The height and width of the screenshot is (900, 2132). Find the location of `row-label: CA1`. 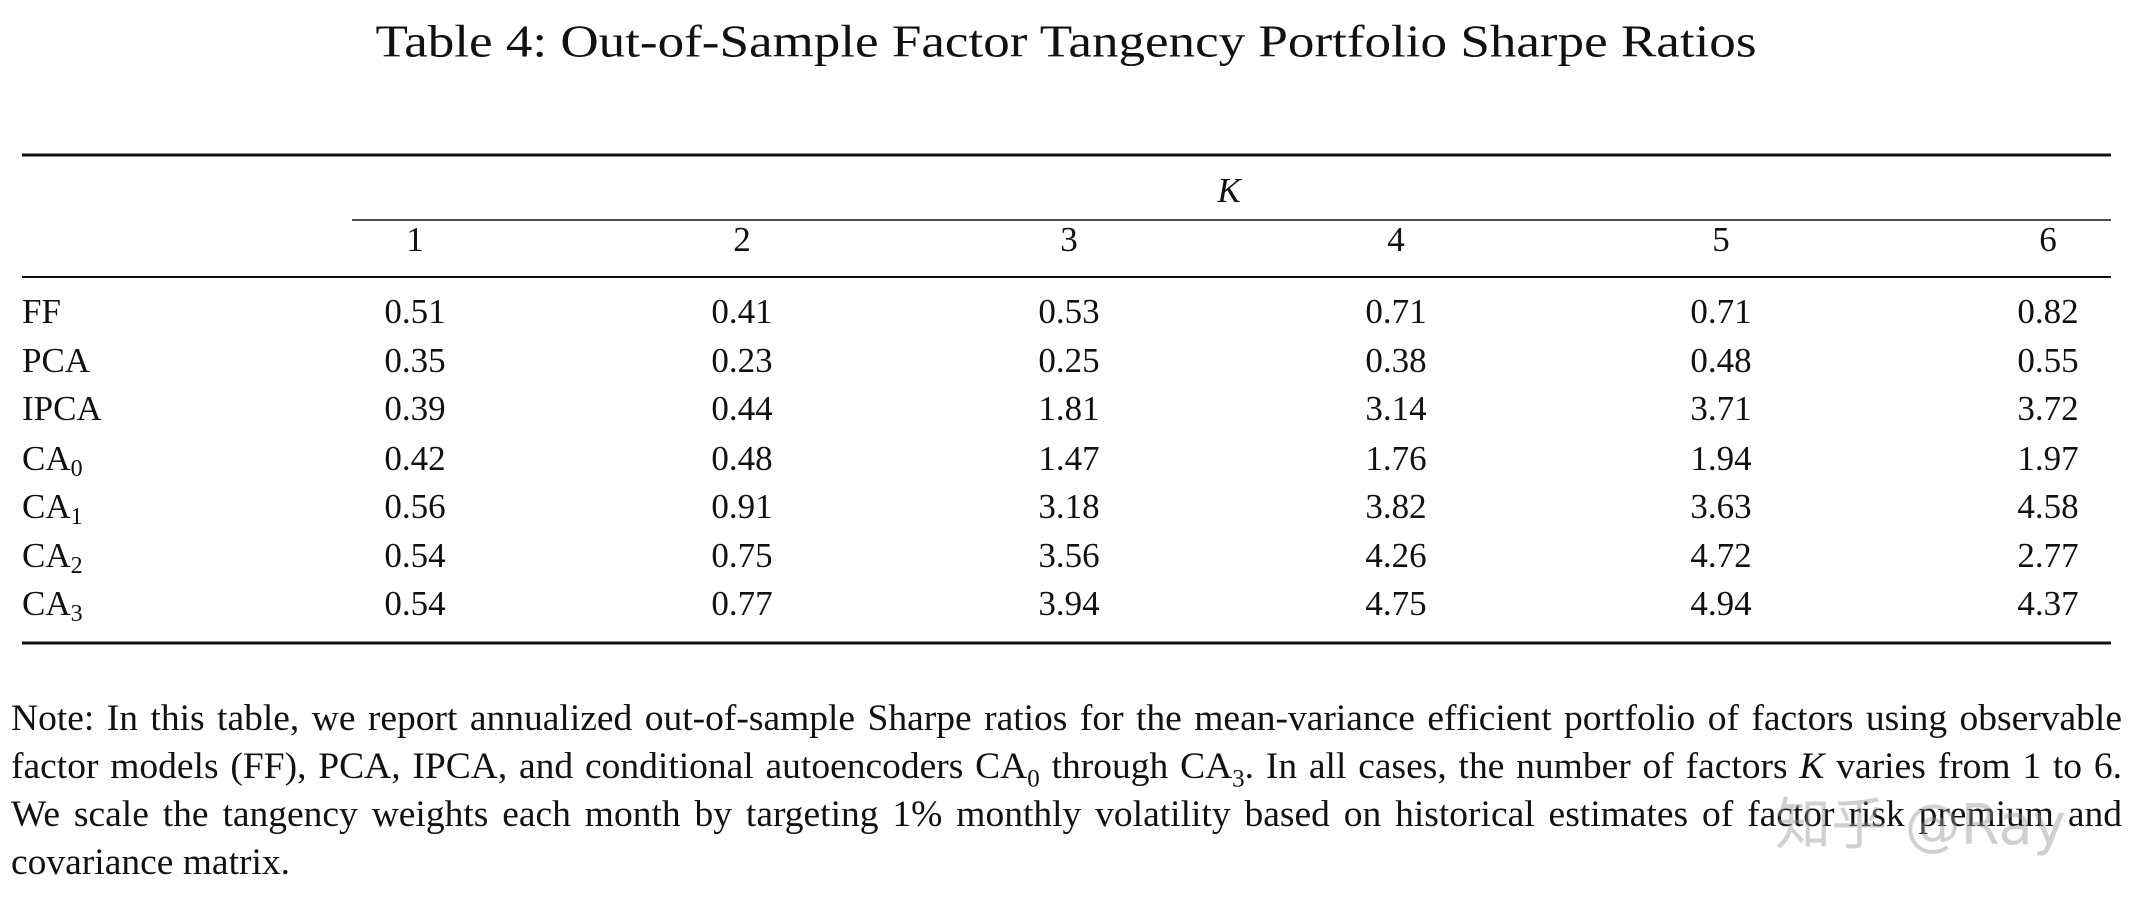

row-label: CA1 is located at coordinates (52, 508).